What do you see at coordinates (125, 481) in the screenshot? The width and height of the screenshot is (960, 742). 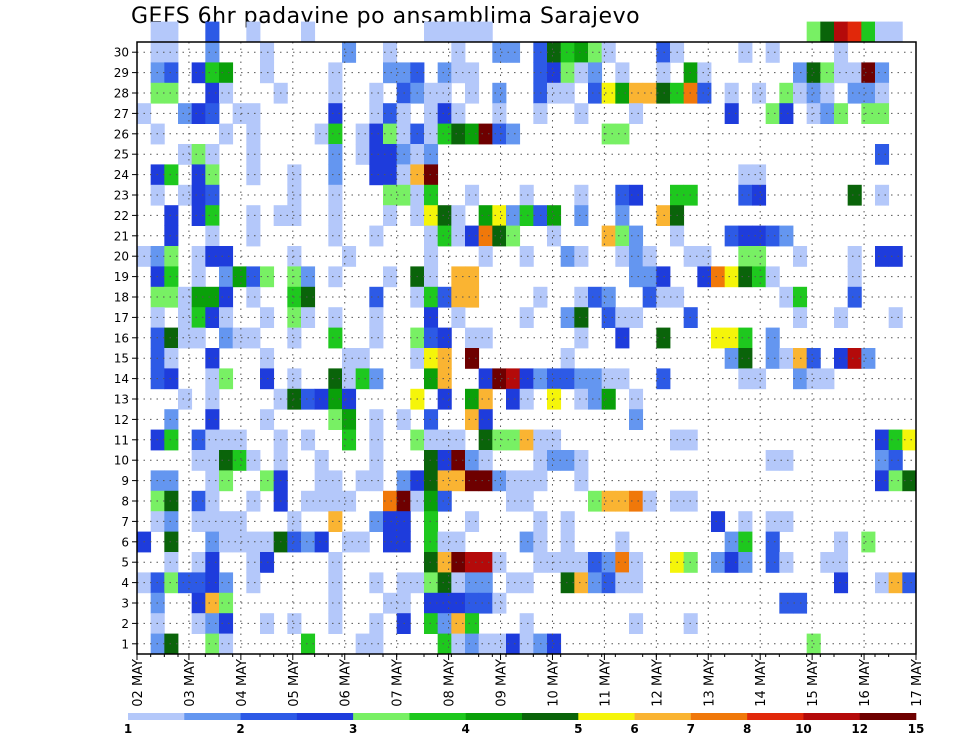 I see `y-tick-label: 9` at bounding box center [125, 481].